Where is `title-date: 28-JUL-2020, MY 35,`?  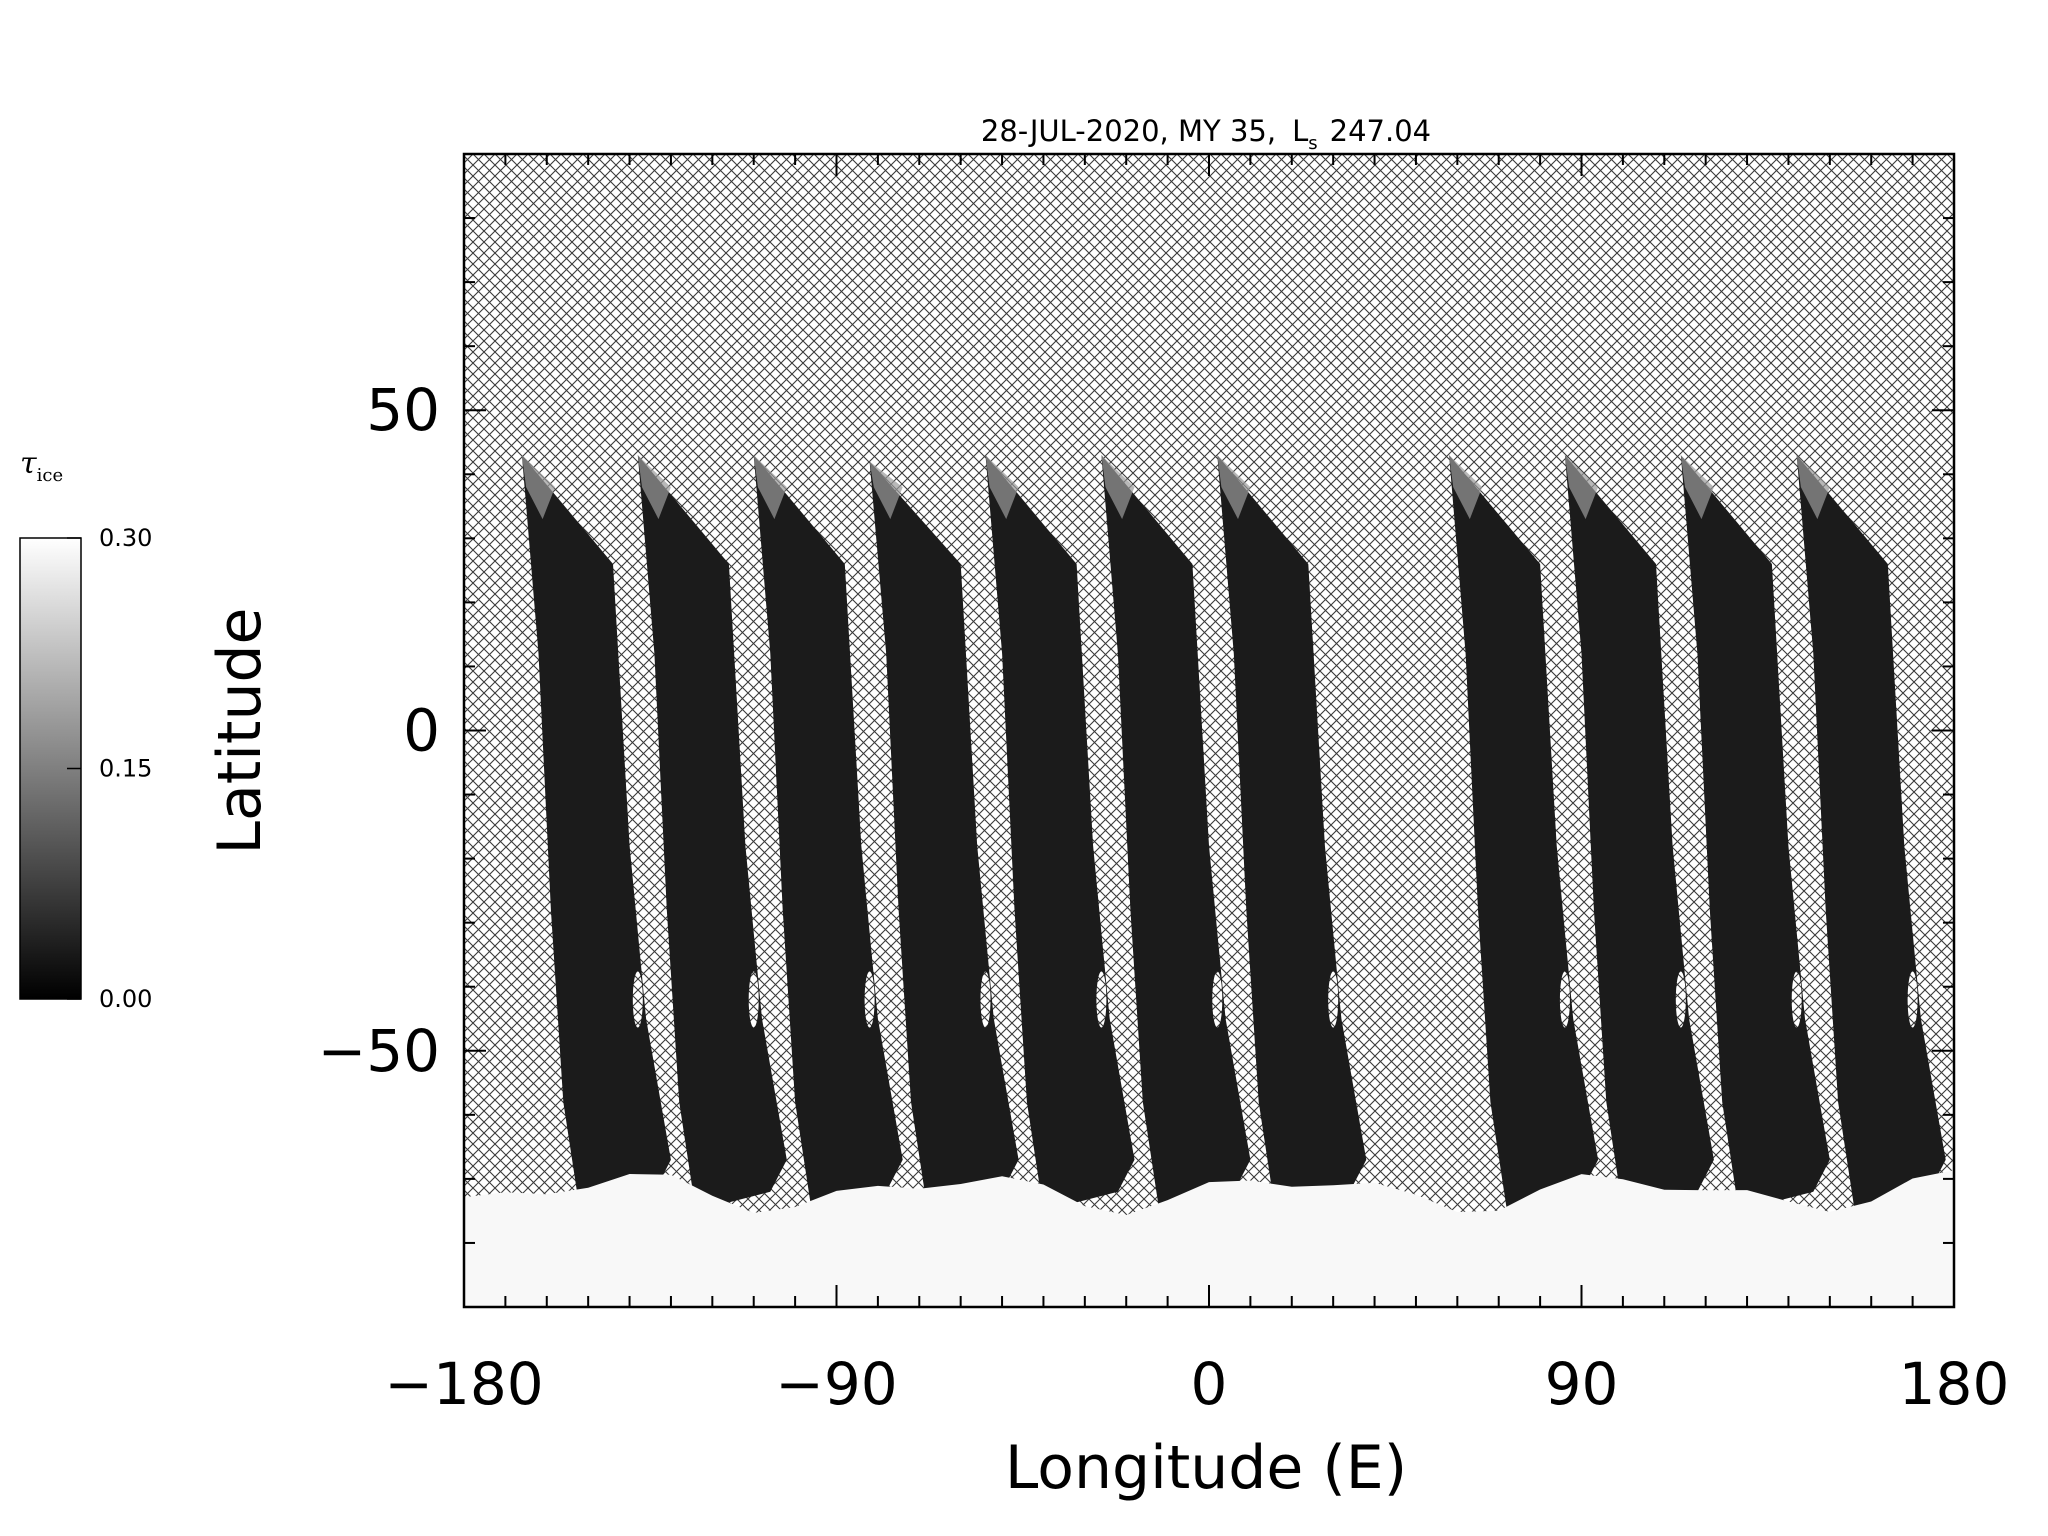 title-date: 28-JUL-2020, MY 35, is located at coordinates (1128, 131).